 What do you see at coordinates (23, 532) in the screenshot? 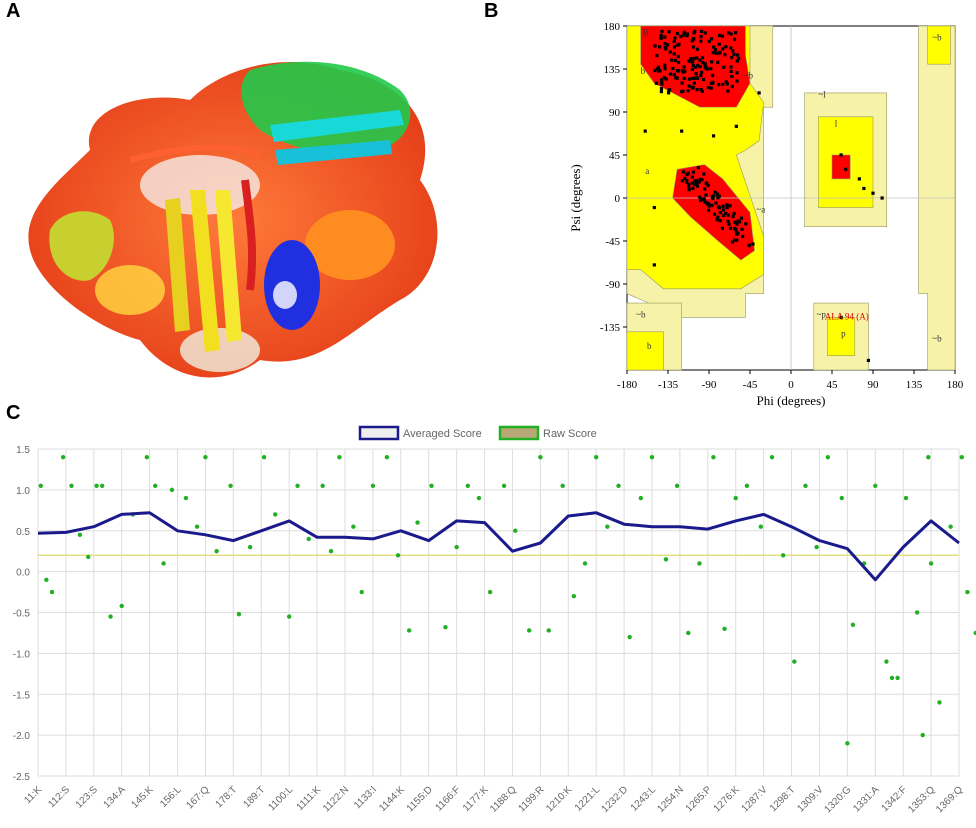
I see `y-tick-label: 0.5` at bounding box center [23, 532].